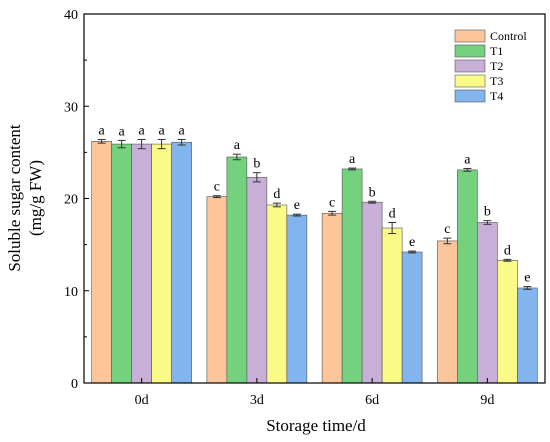 The image size is (550, 442). I want to click on y-axis-title: Soluble sugar content (mg/g FW), so click(25, 198).